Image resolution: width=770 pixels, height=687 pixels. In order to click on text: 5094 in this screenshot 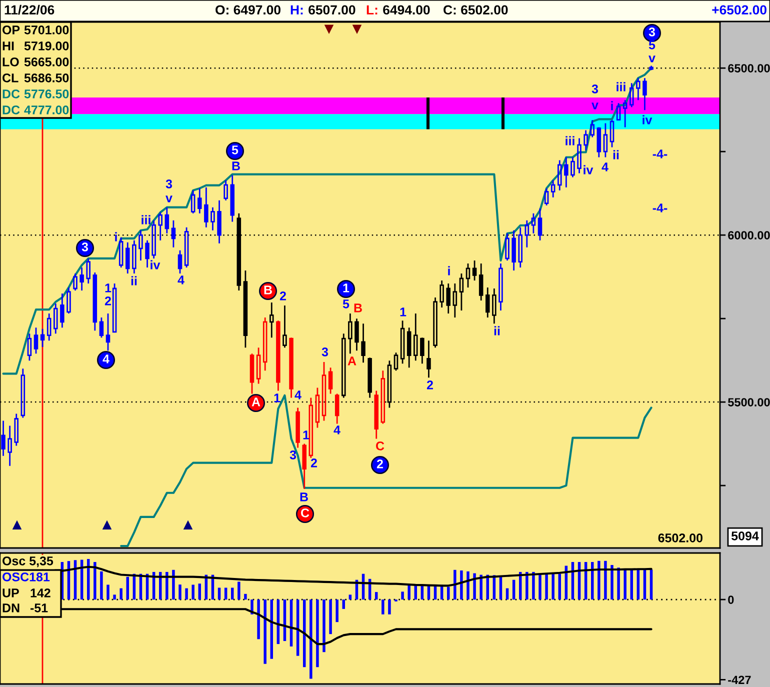, I will do `click(745, 536)`.